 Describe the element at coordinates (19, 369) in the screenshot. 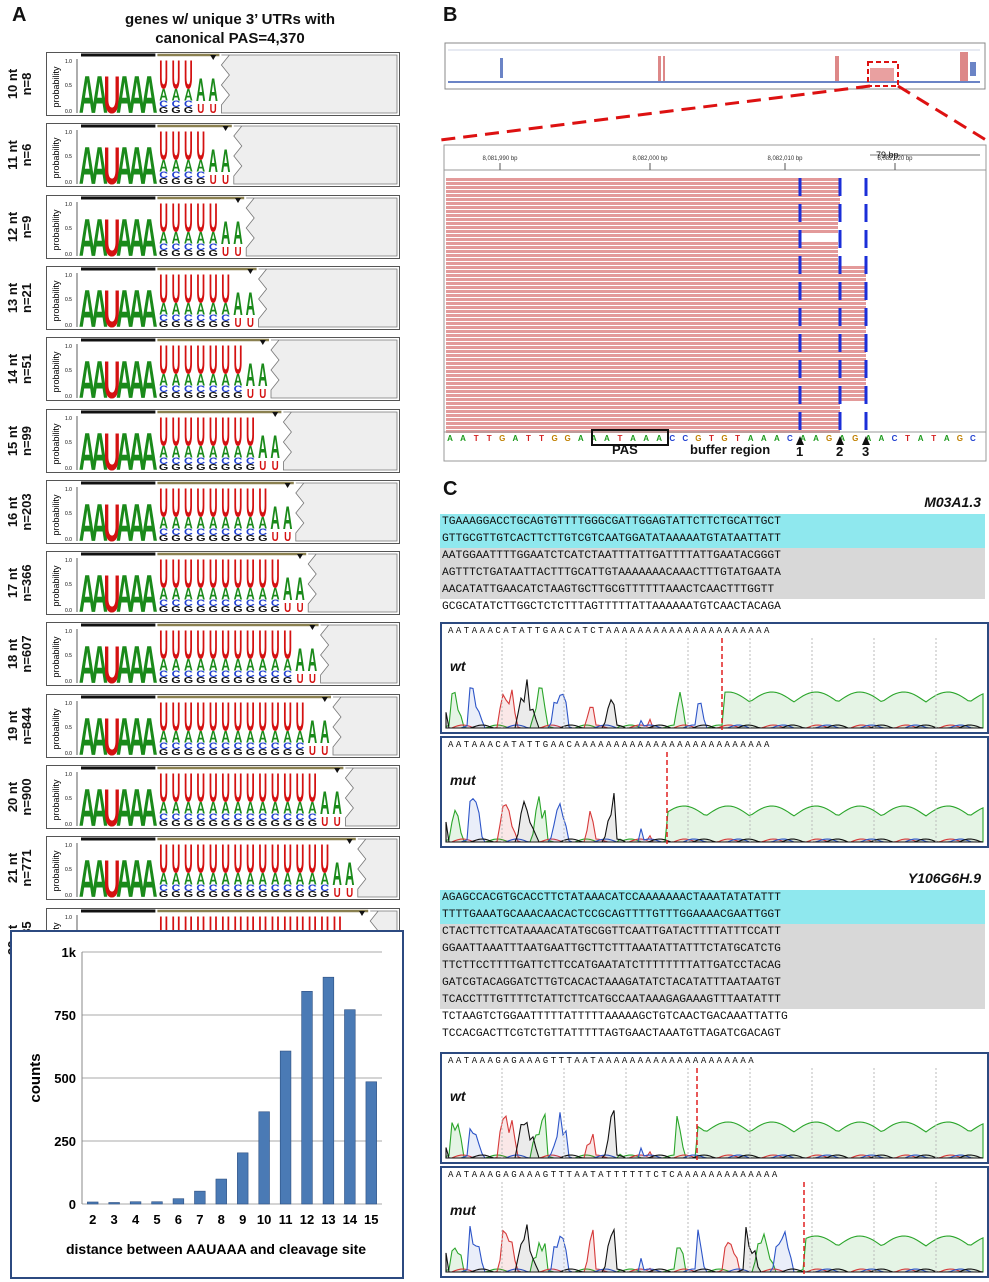

I see `logo-row-length-count: 14 nt n=51` at that location.